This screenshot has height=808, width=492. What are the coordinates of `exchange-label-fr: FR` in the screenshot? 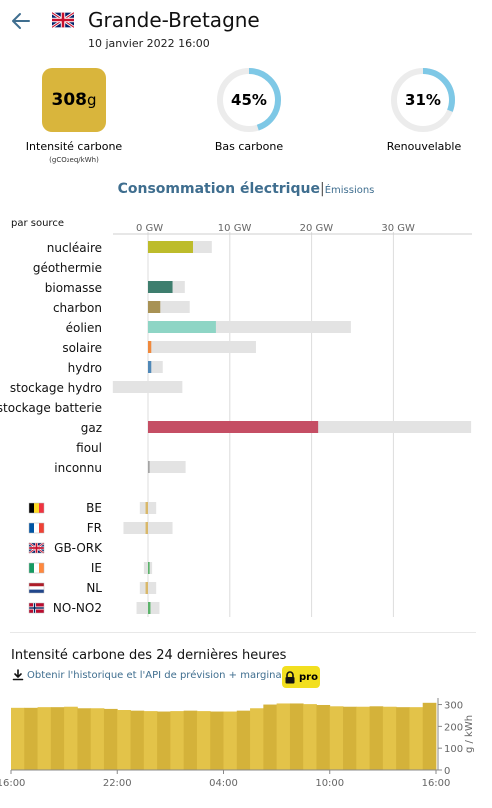 It's located at (94, 528).